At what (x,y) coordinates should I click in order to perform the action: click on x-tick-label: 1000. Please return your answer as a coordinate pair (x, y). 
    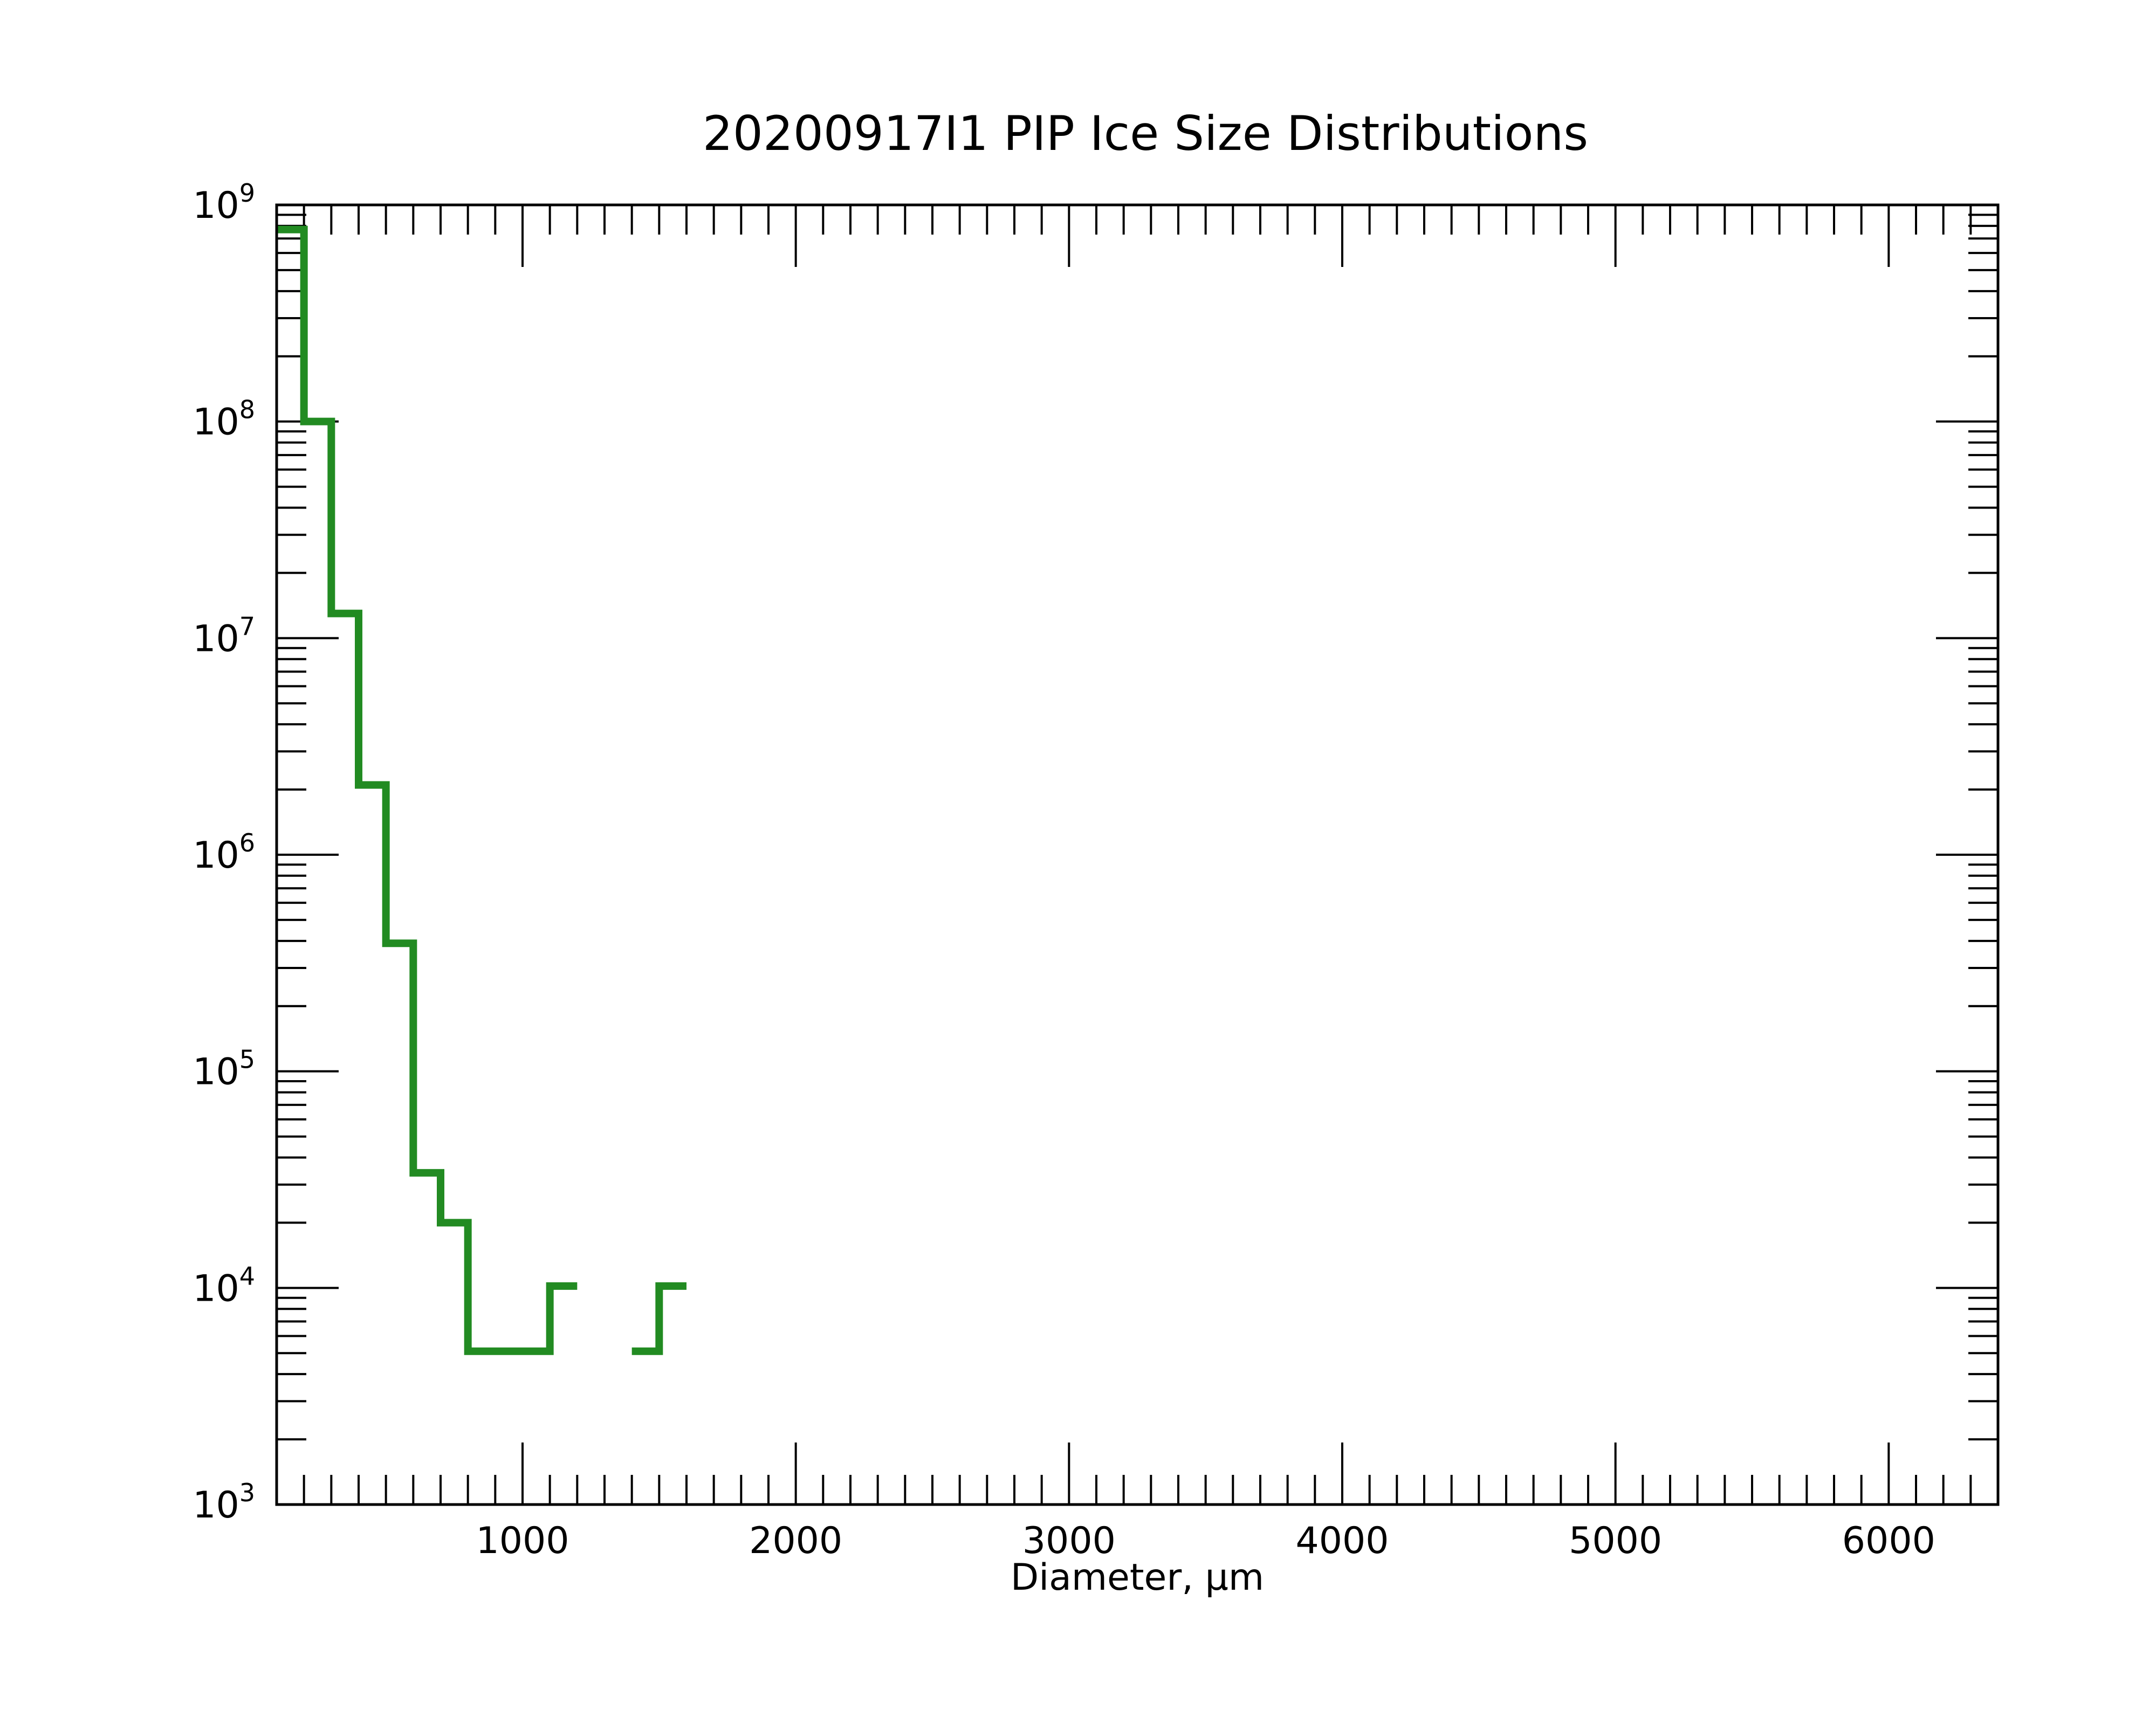
    Looking at the image, I should click on (523, 1541).